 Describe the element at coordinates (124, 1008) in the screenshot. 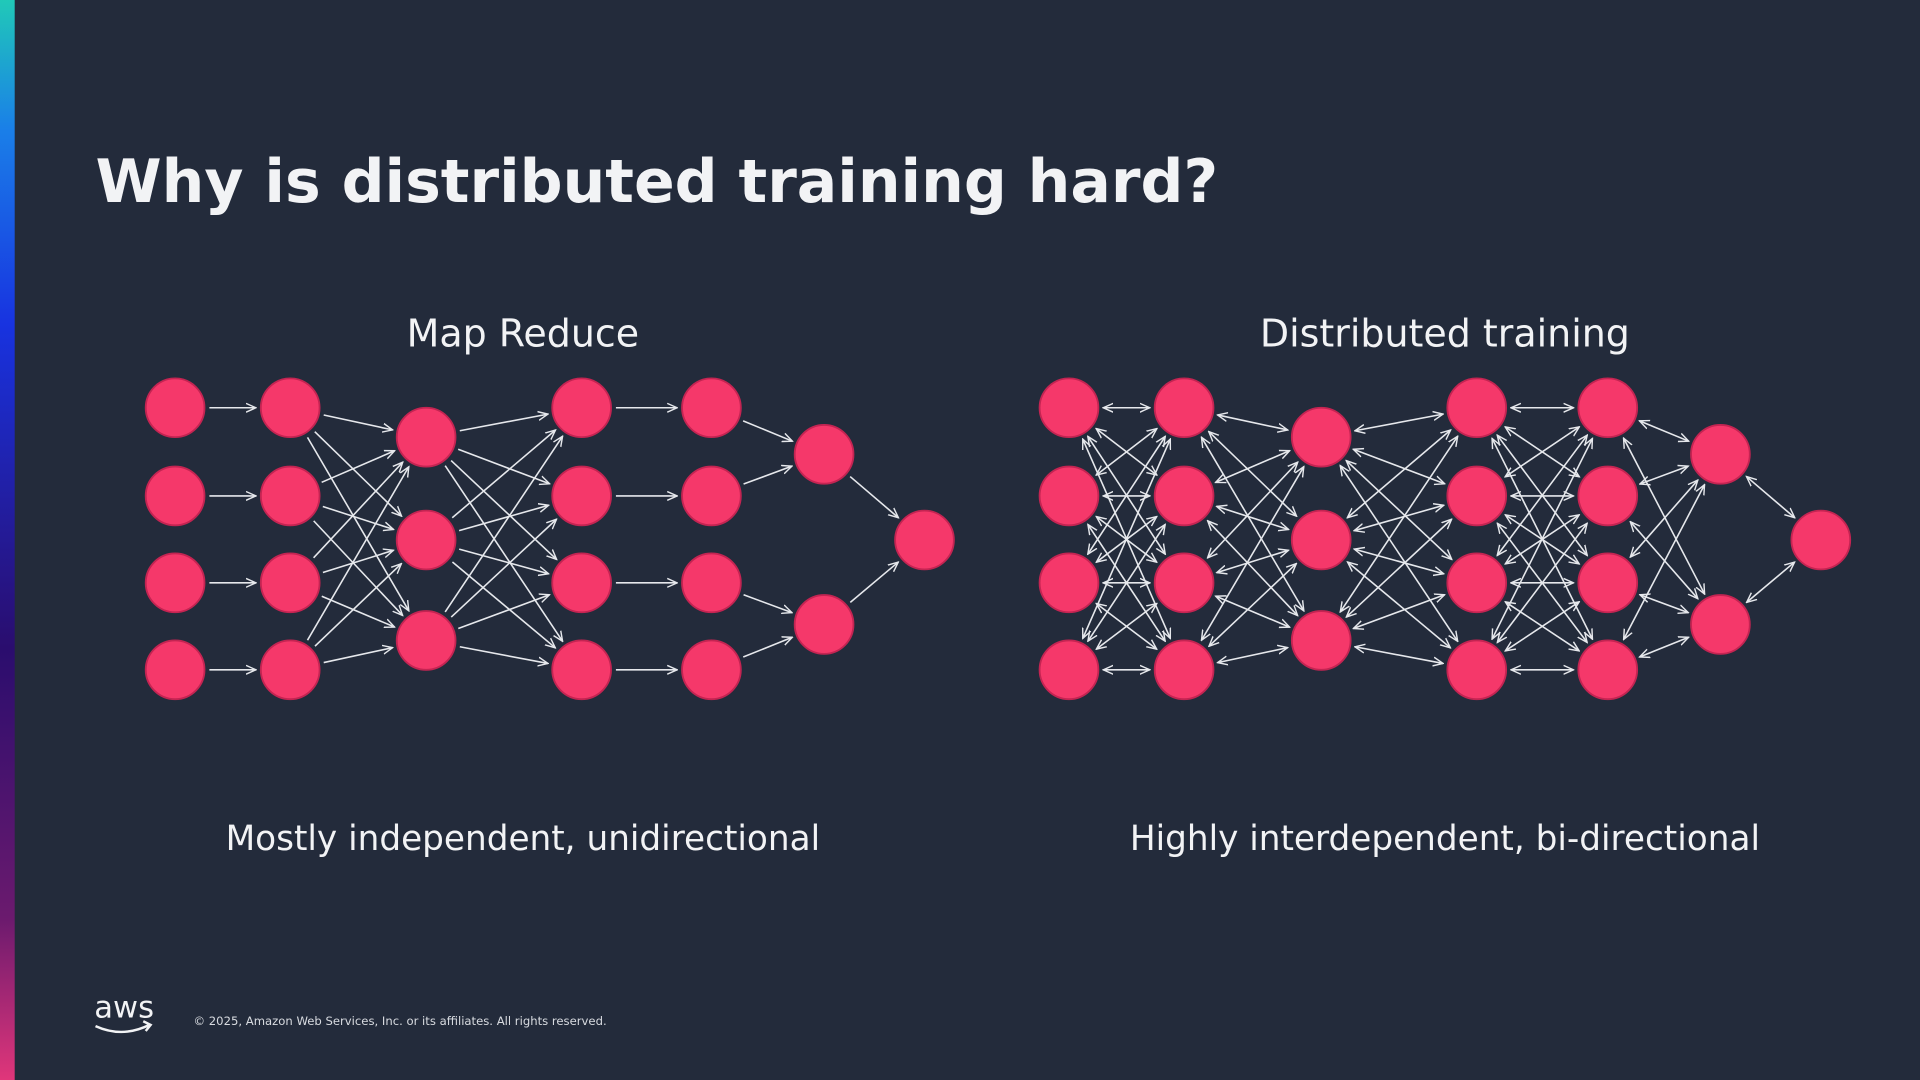

I see `aws-logo: aws` at that location.